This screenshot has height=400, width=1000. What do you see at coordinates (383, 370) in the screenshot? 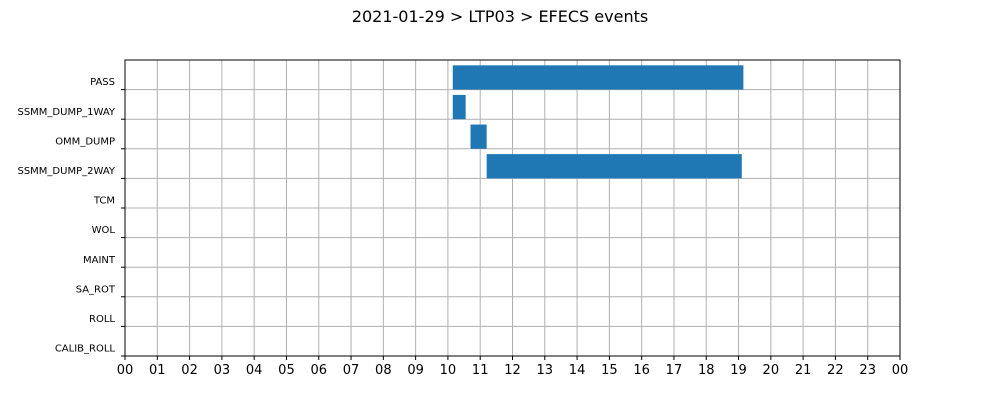
I see `x-tick-label: 08` at bounding box center [383, 370].